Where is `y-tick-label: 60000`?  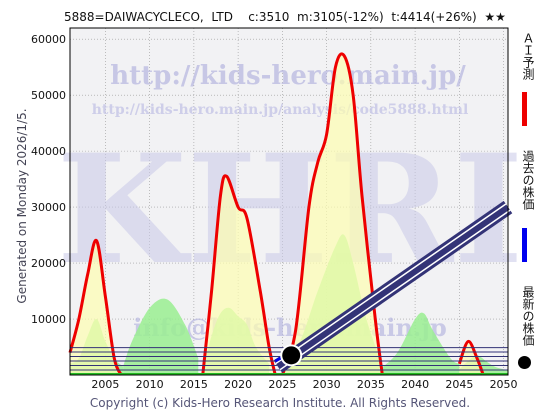
y-tick-label: 60000 is located at coordinates (48, 39).